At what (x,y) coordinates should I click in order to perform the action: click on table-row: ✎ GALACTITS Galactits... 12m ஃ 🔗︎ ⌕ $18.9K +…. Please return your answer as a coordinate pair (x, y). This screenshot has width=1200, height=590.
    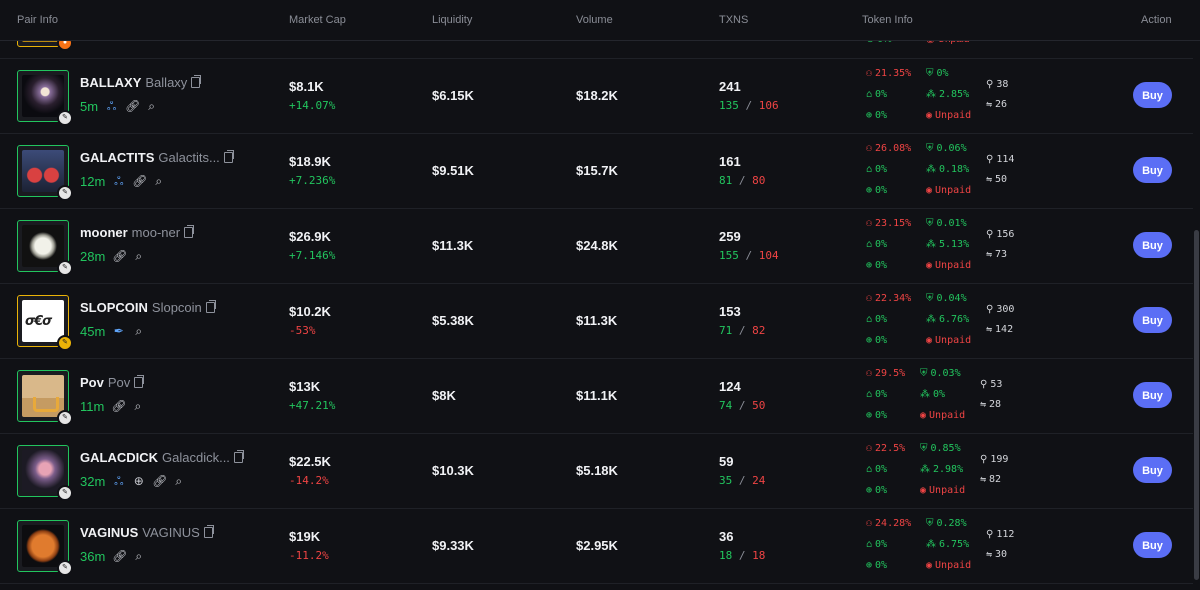
    Looking at the image, I should click on (596, 171).